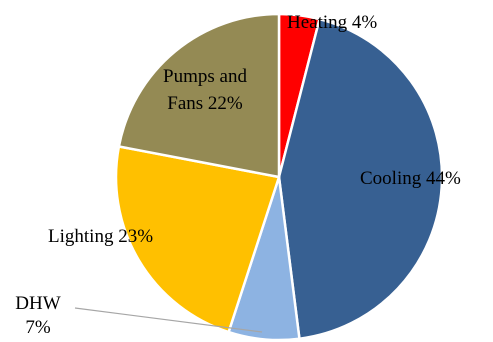 Image resolution: width=493 pixels, height=342 pixels. Describe the element at coordinates (205, 103) in the screenshot. I see `slice-label-line: Fans 22%` at that location.